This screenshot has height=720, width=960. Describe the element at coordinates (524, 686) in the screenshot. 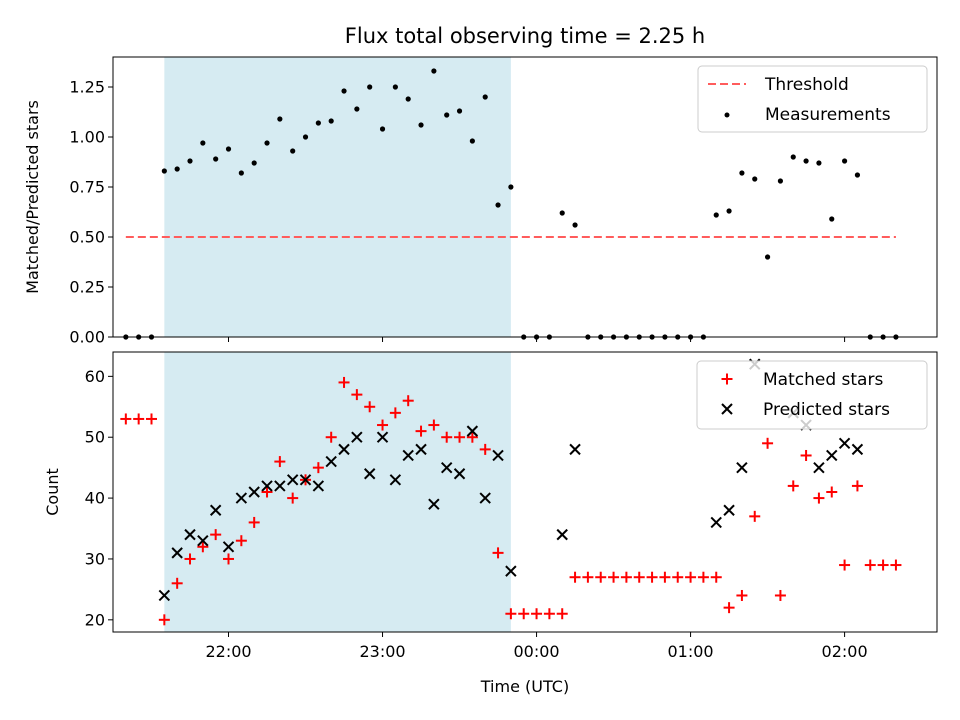

I see `x-axis-label: Time (UTC)` at that location.